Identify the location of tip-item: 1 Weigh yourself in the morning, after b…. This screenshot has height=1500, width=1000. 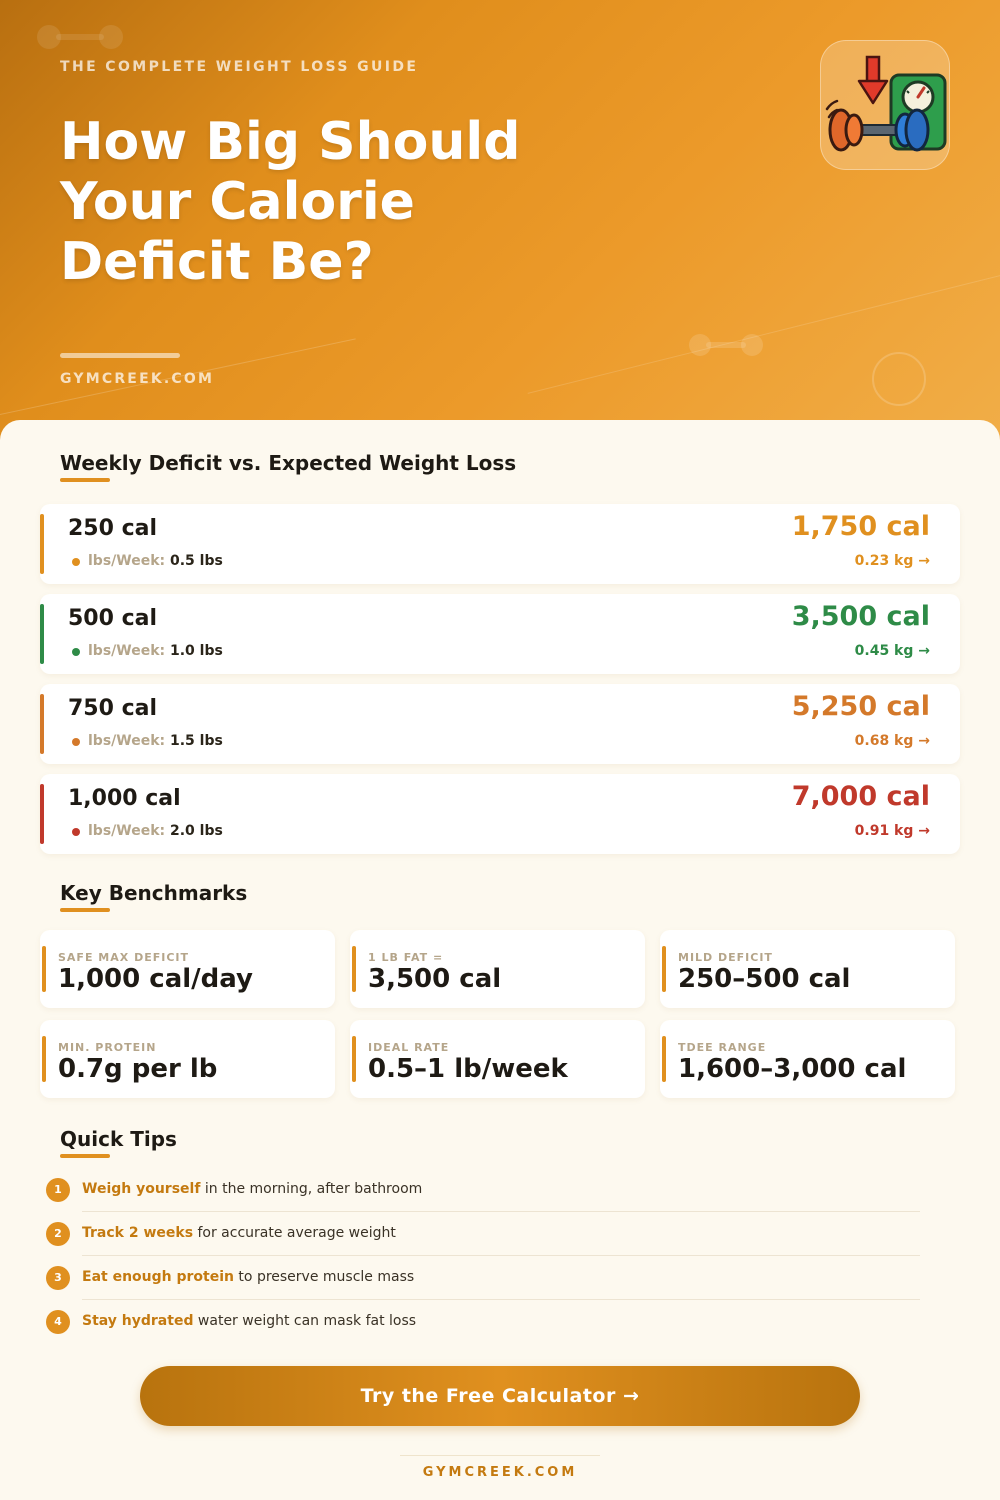
(483, 1198).